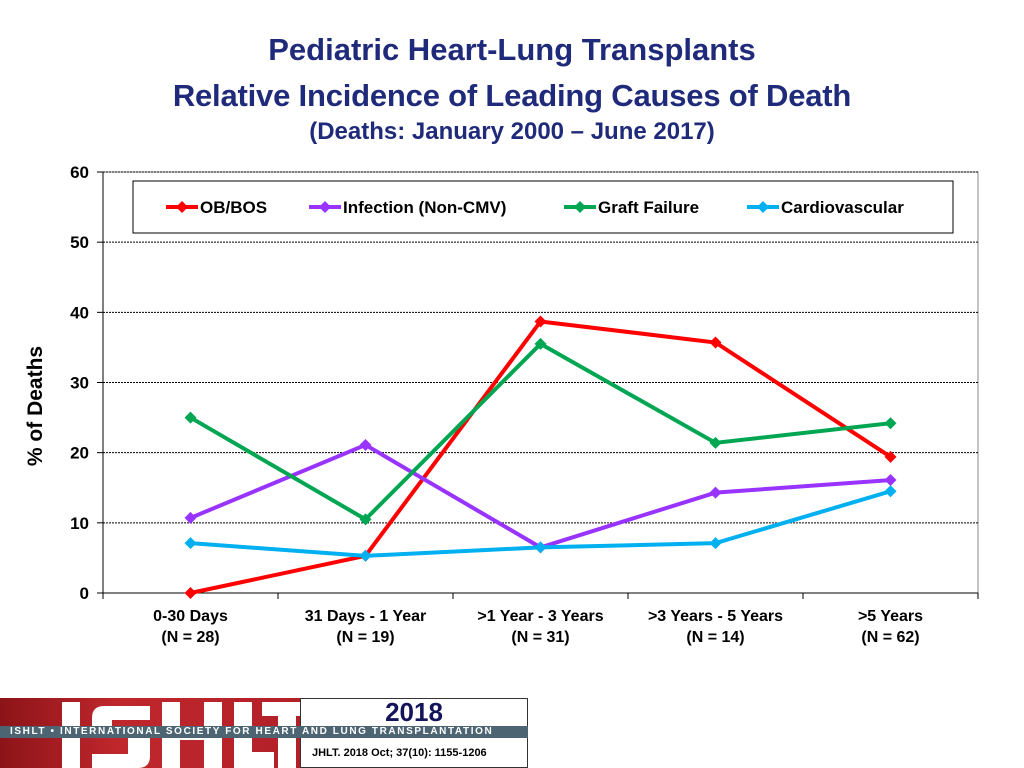 The image size is (1024, 768). Describe the element at coordinates (540, 616) in the screenshot. I see `x-tick-label: >1 Year - 3 Years` at that location.